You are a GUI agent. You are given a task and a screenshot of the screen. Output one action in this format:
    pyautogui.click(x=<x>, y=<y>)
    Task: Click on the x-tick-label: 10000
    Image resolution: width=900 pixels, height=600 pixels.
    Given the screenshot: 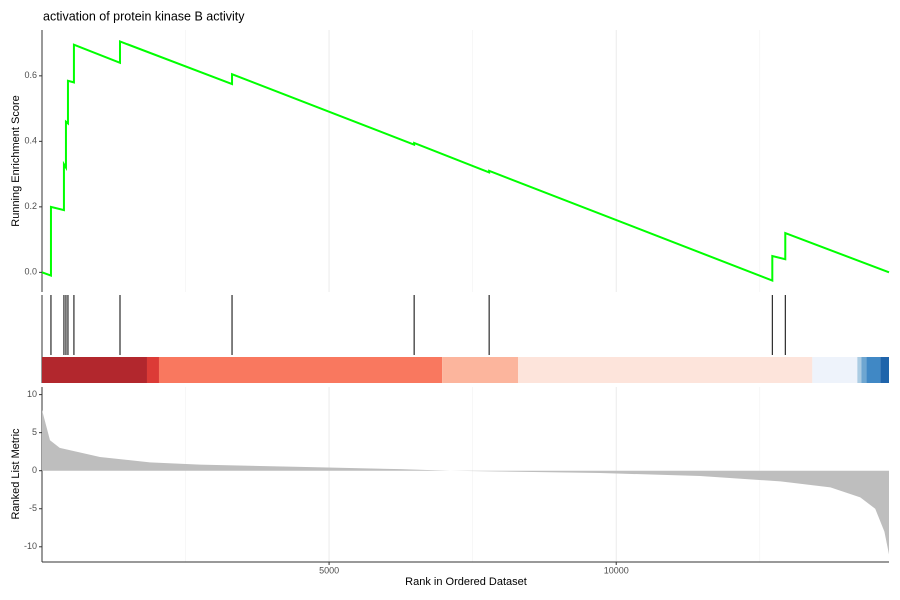 What is the action you would take?
    pyautogui.click(x=616, y=570)
    